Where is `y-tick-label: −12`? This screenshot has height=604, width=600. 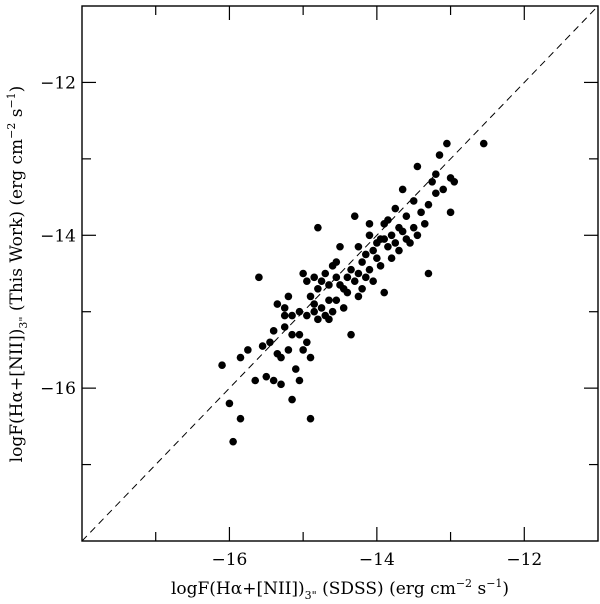 y-tick-label: −12 is located at coordinates (58, 83).